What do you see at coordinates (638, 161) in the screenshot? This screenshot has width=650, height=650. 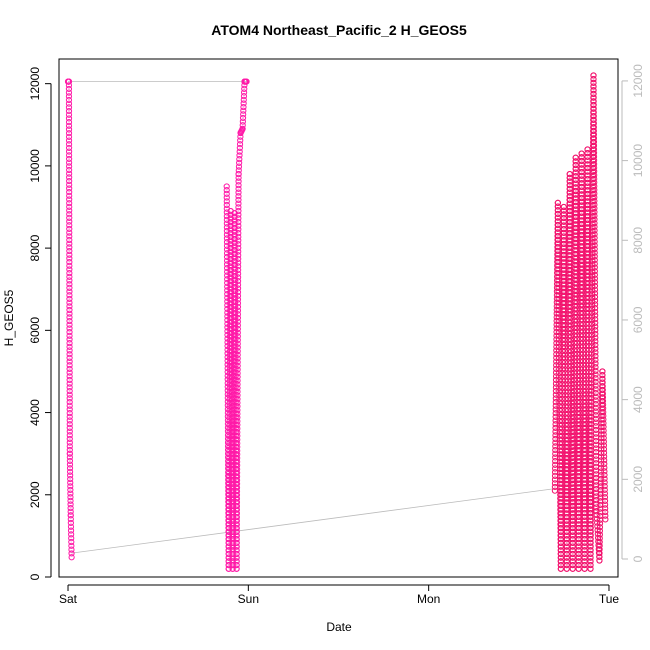 I see `y-tick-label-right: 10000` at bounding box center [638, 161].